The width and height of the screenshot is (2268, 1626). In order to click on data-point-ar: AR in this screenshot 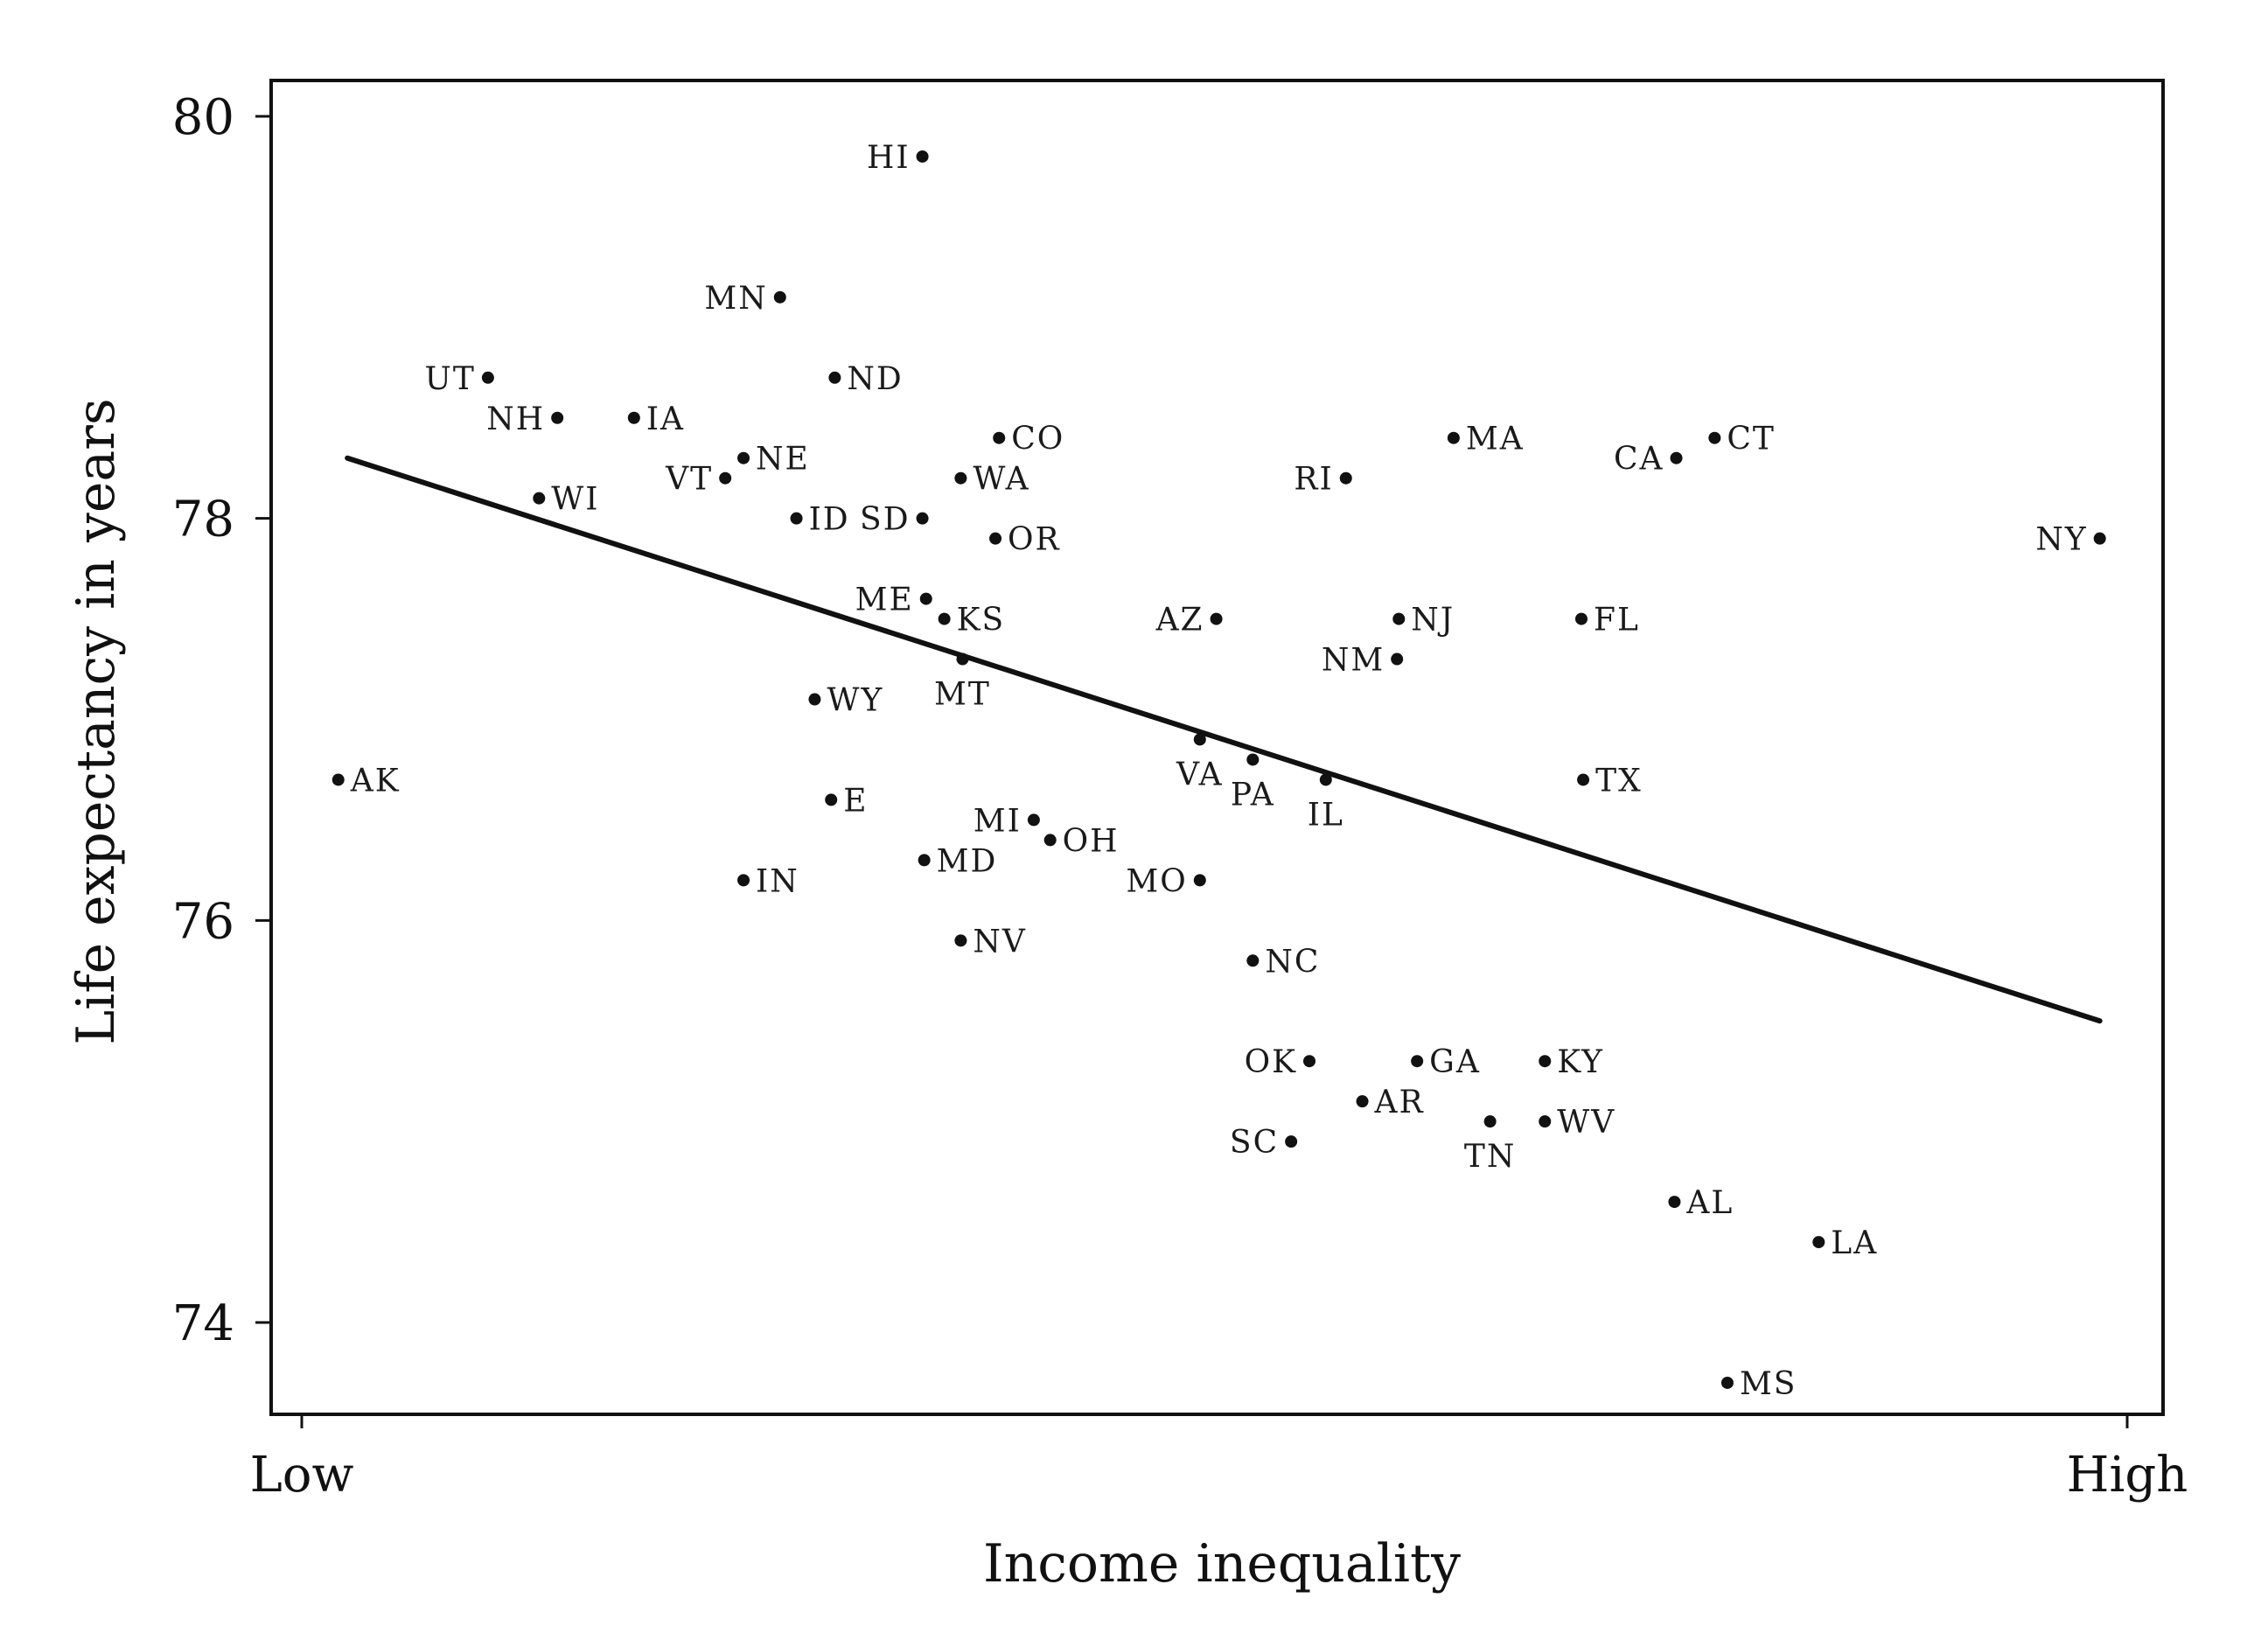, I will do `click(1390, 1102)`.